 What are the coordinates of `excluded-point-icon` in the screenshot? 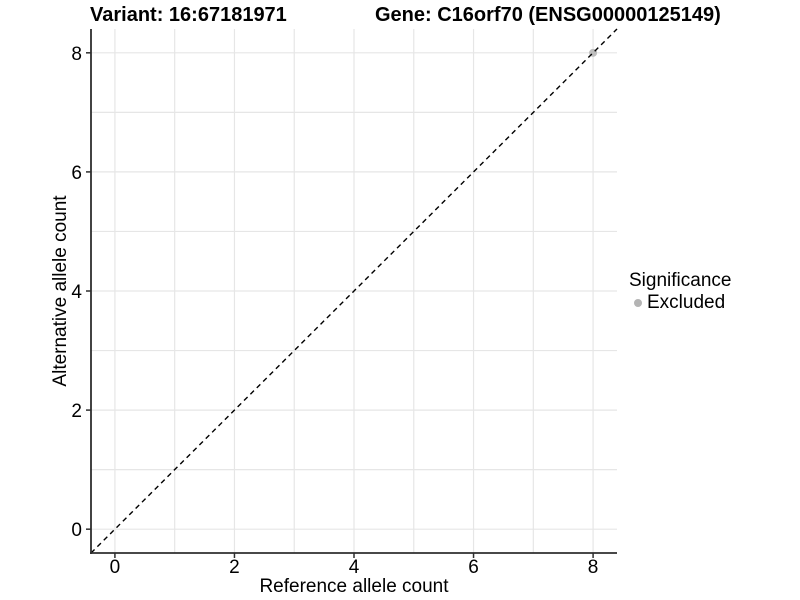 It's located at (638, 303).